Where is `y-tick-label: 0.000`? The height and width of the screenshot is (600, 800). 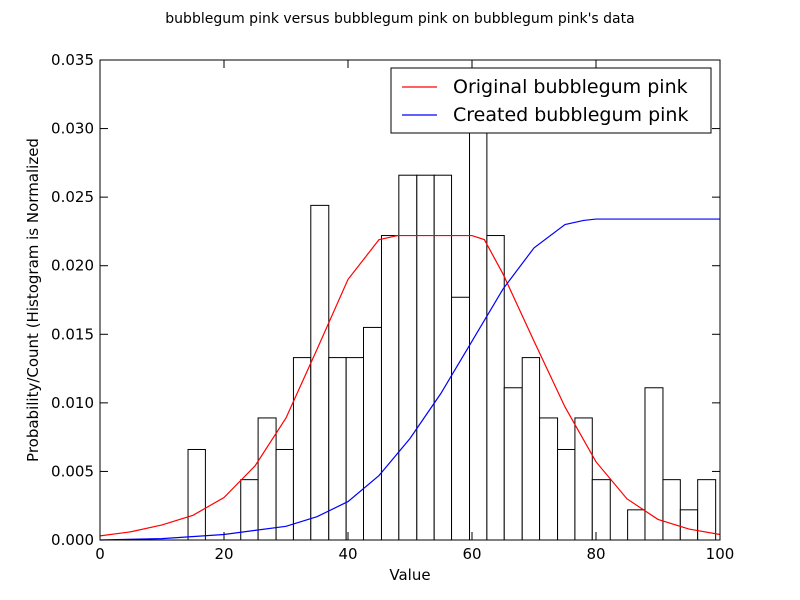
y-tick-label: 0.000 is located at coordinates (72, 540).